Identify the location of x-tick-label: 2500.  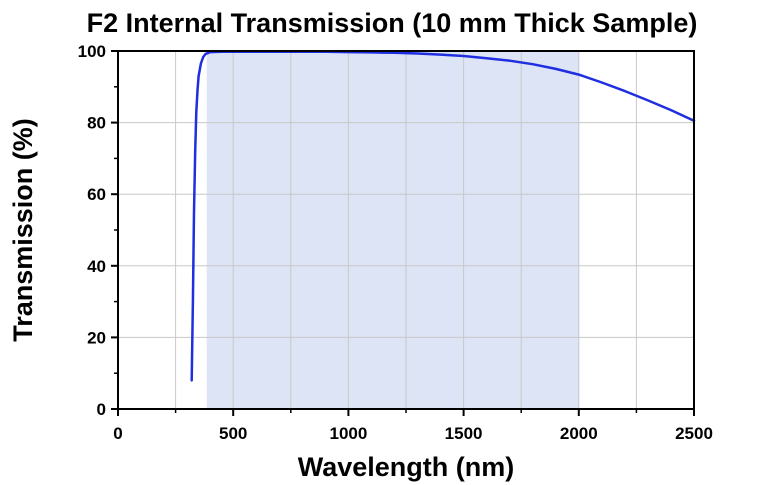
(694, 433).